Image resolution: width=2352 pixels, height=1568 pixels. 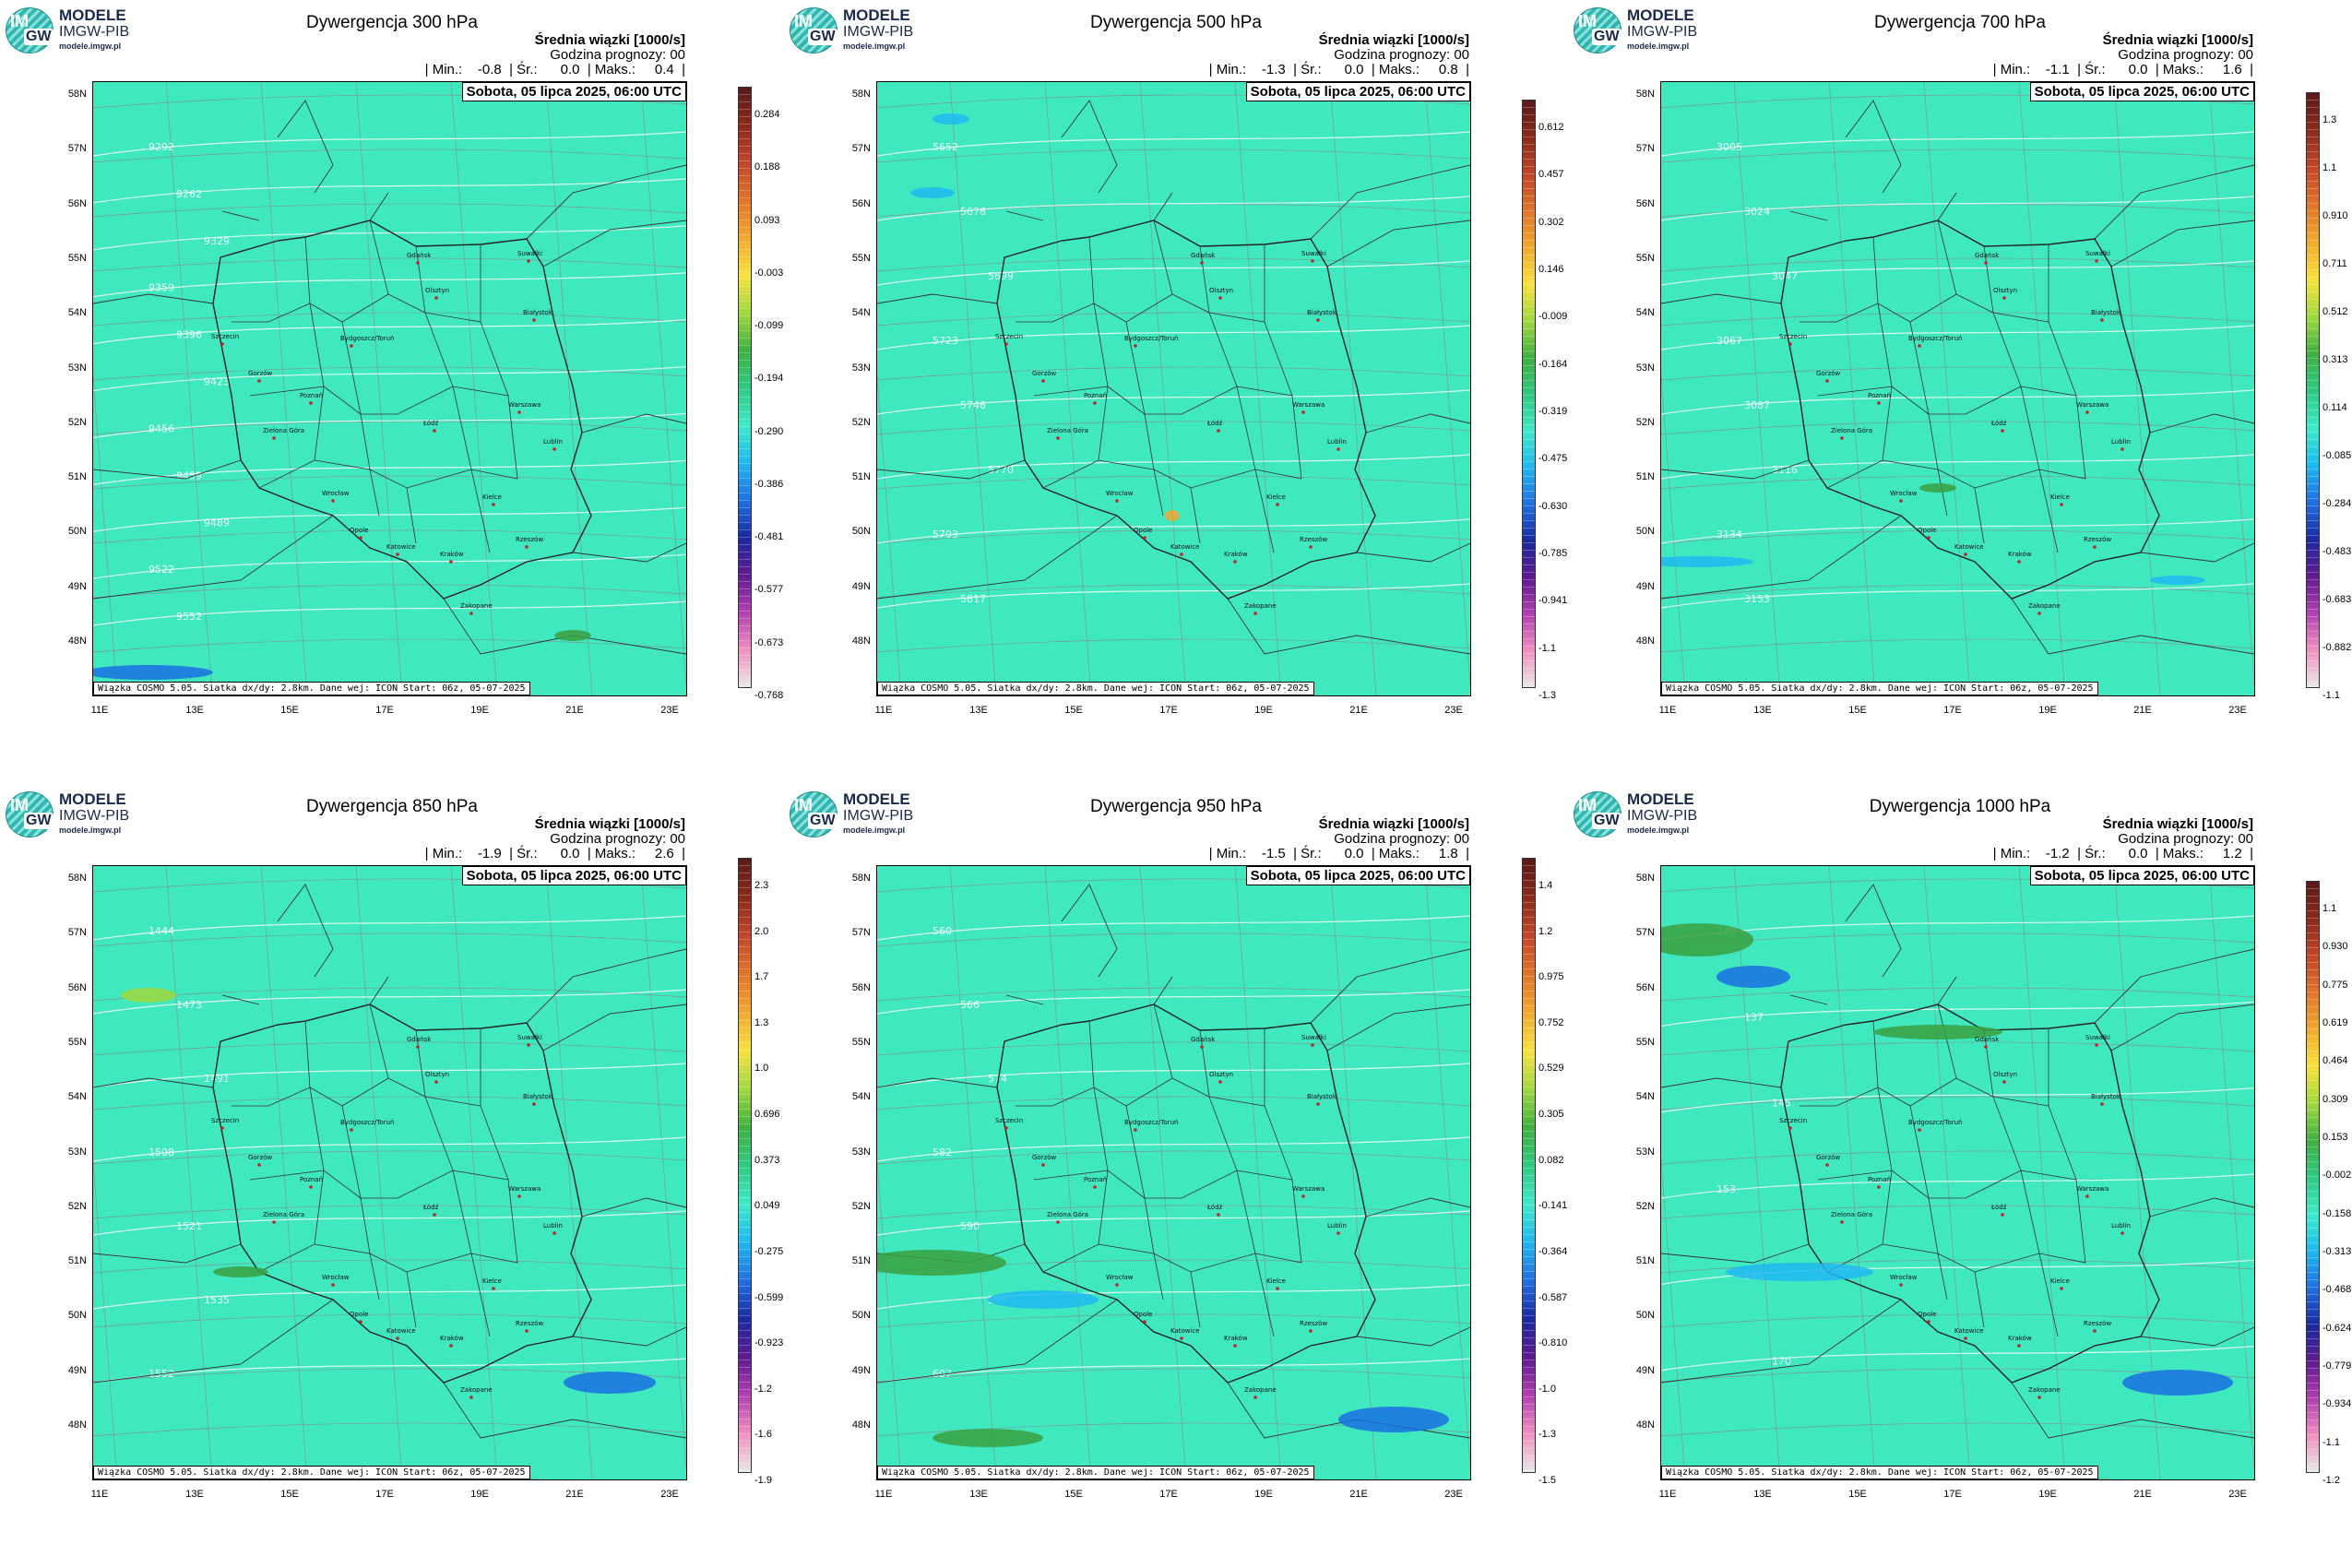 What do you see at coordinates (2122, 69) in the screenshot?
I see `stats-line: | Min.: -1.1 | Śr.: 0.0 | Maks.: 1.6 |` at bounding box center [2122, 69].